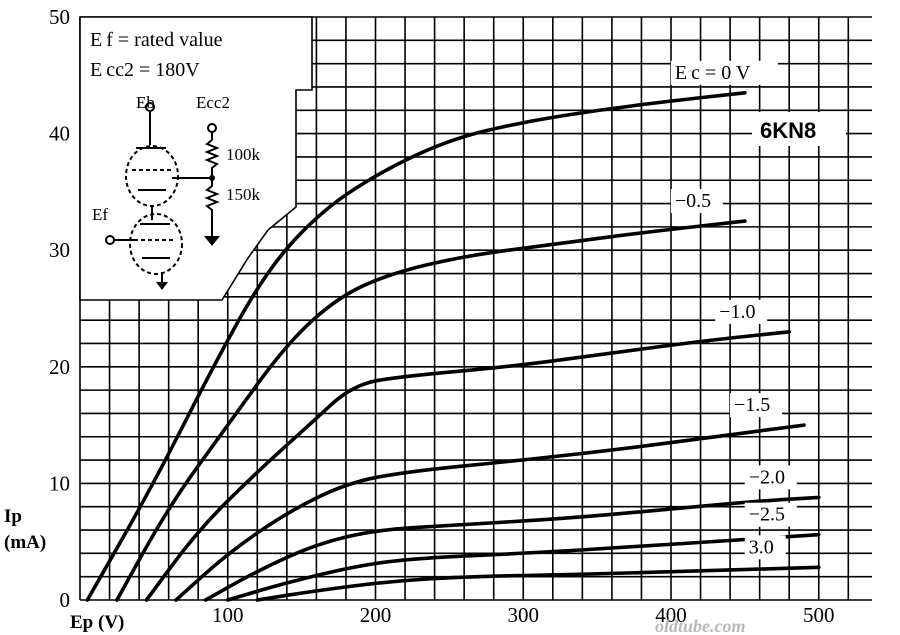  I want to click on y-tick-label: 0, so click(65, 600).